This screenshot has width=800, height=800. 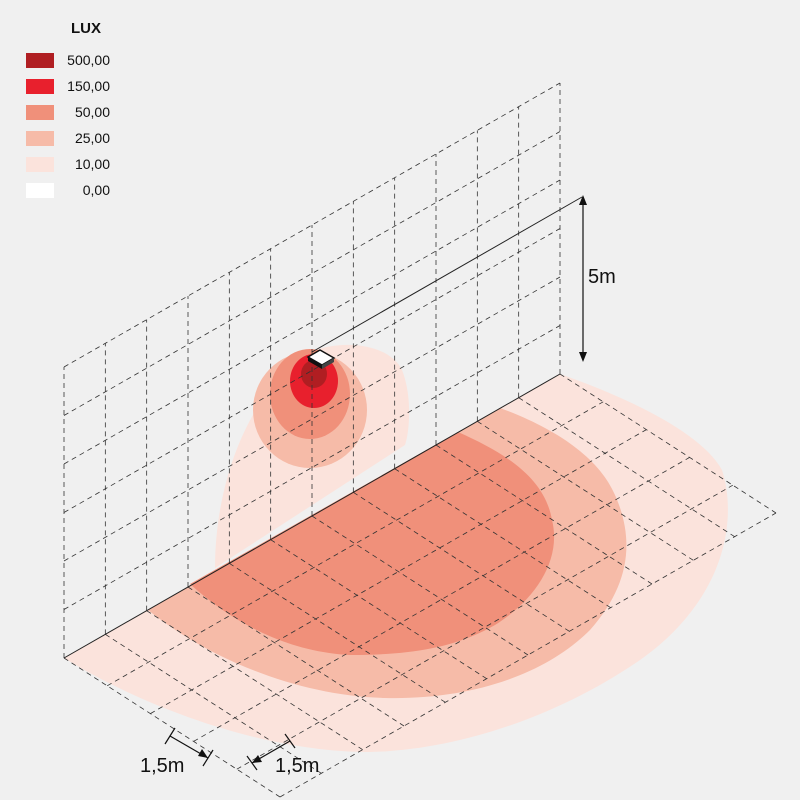 I want to click on legend-label: 0,00, so click(x=96, y=190).